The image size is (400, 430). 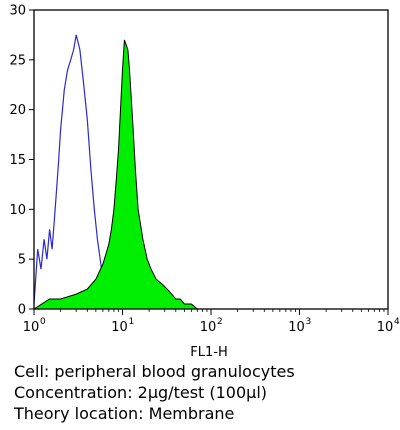 What do you see at coordinates (141, 392) in the screenshot?
I see `caption-concentration: Concentration: 2μg/test (100μl)` at bounding box center [141, 392].